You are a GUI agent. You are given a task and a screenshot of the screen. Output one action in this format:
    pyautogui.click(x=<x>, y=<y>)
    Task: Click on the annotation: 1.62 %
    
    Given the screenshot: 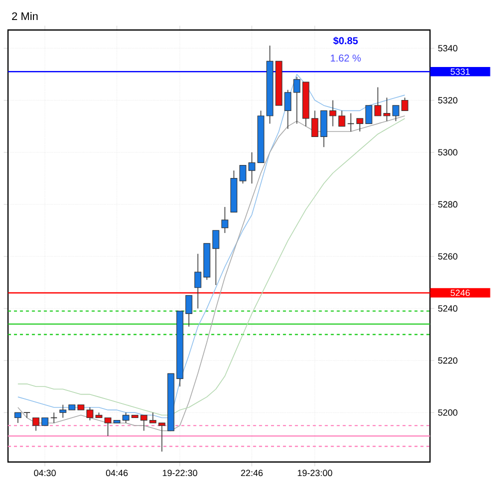 What is the action you would take?
    pyautogui.click(x=345, y=58)
    